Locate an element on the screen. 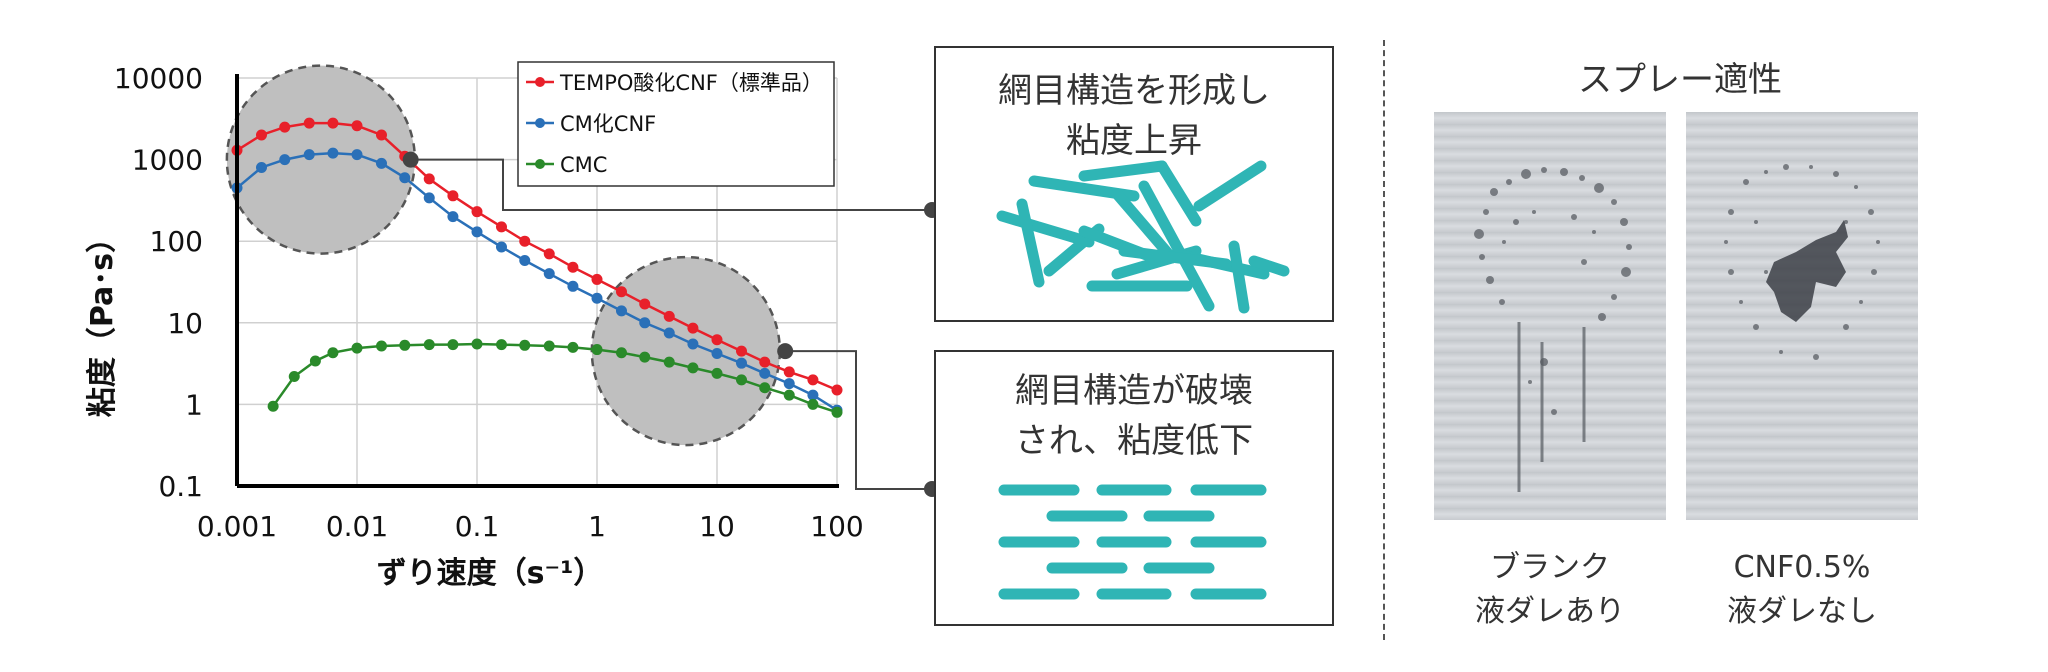  blank-spray-photo is located at coordinates (1550, 316).